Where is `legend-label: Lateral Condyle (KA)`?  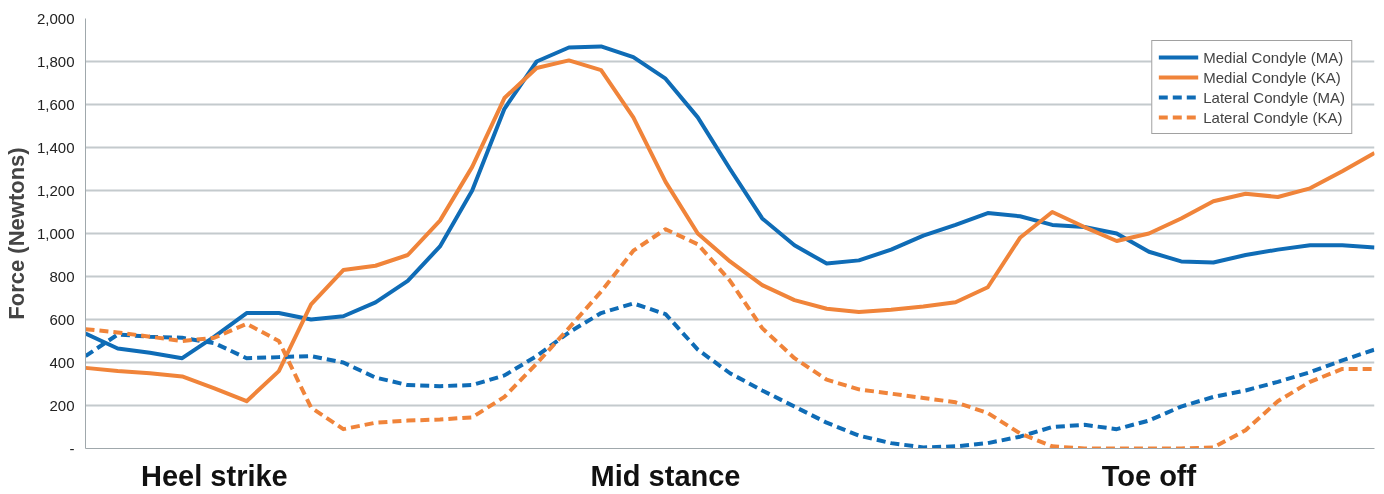 legend-label: Lateral Condyle (KA) is located at coordinates (1273, 117).